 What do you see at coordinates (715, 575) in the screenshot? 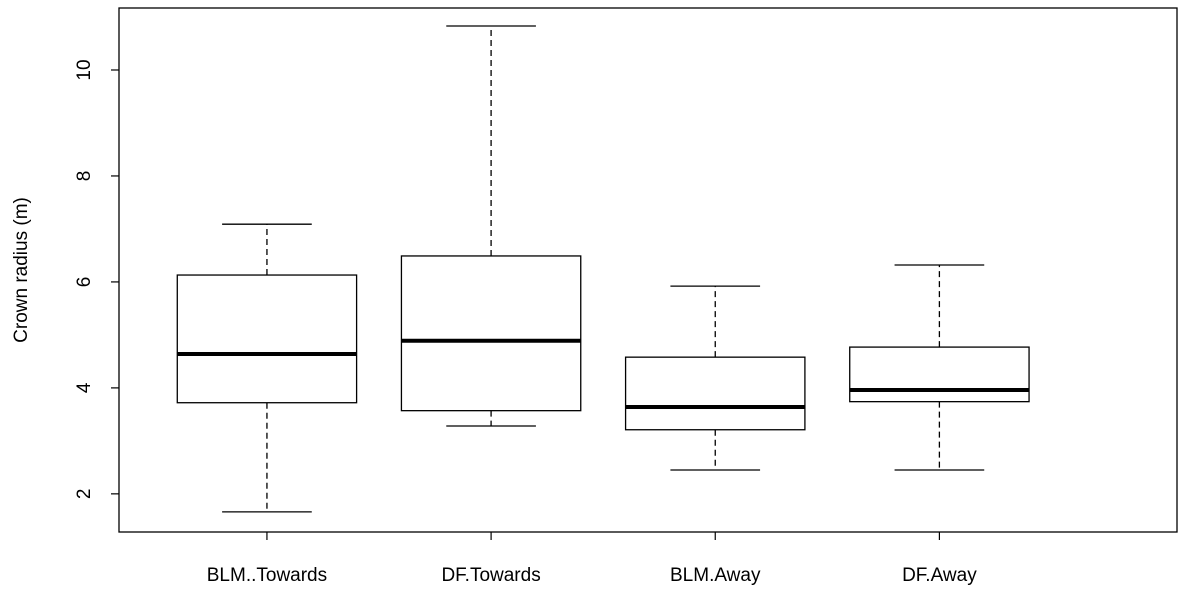
I see `x-tick-label: BLM.Away` at bounding box center [715, 575].